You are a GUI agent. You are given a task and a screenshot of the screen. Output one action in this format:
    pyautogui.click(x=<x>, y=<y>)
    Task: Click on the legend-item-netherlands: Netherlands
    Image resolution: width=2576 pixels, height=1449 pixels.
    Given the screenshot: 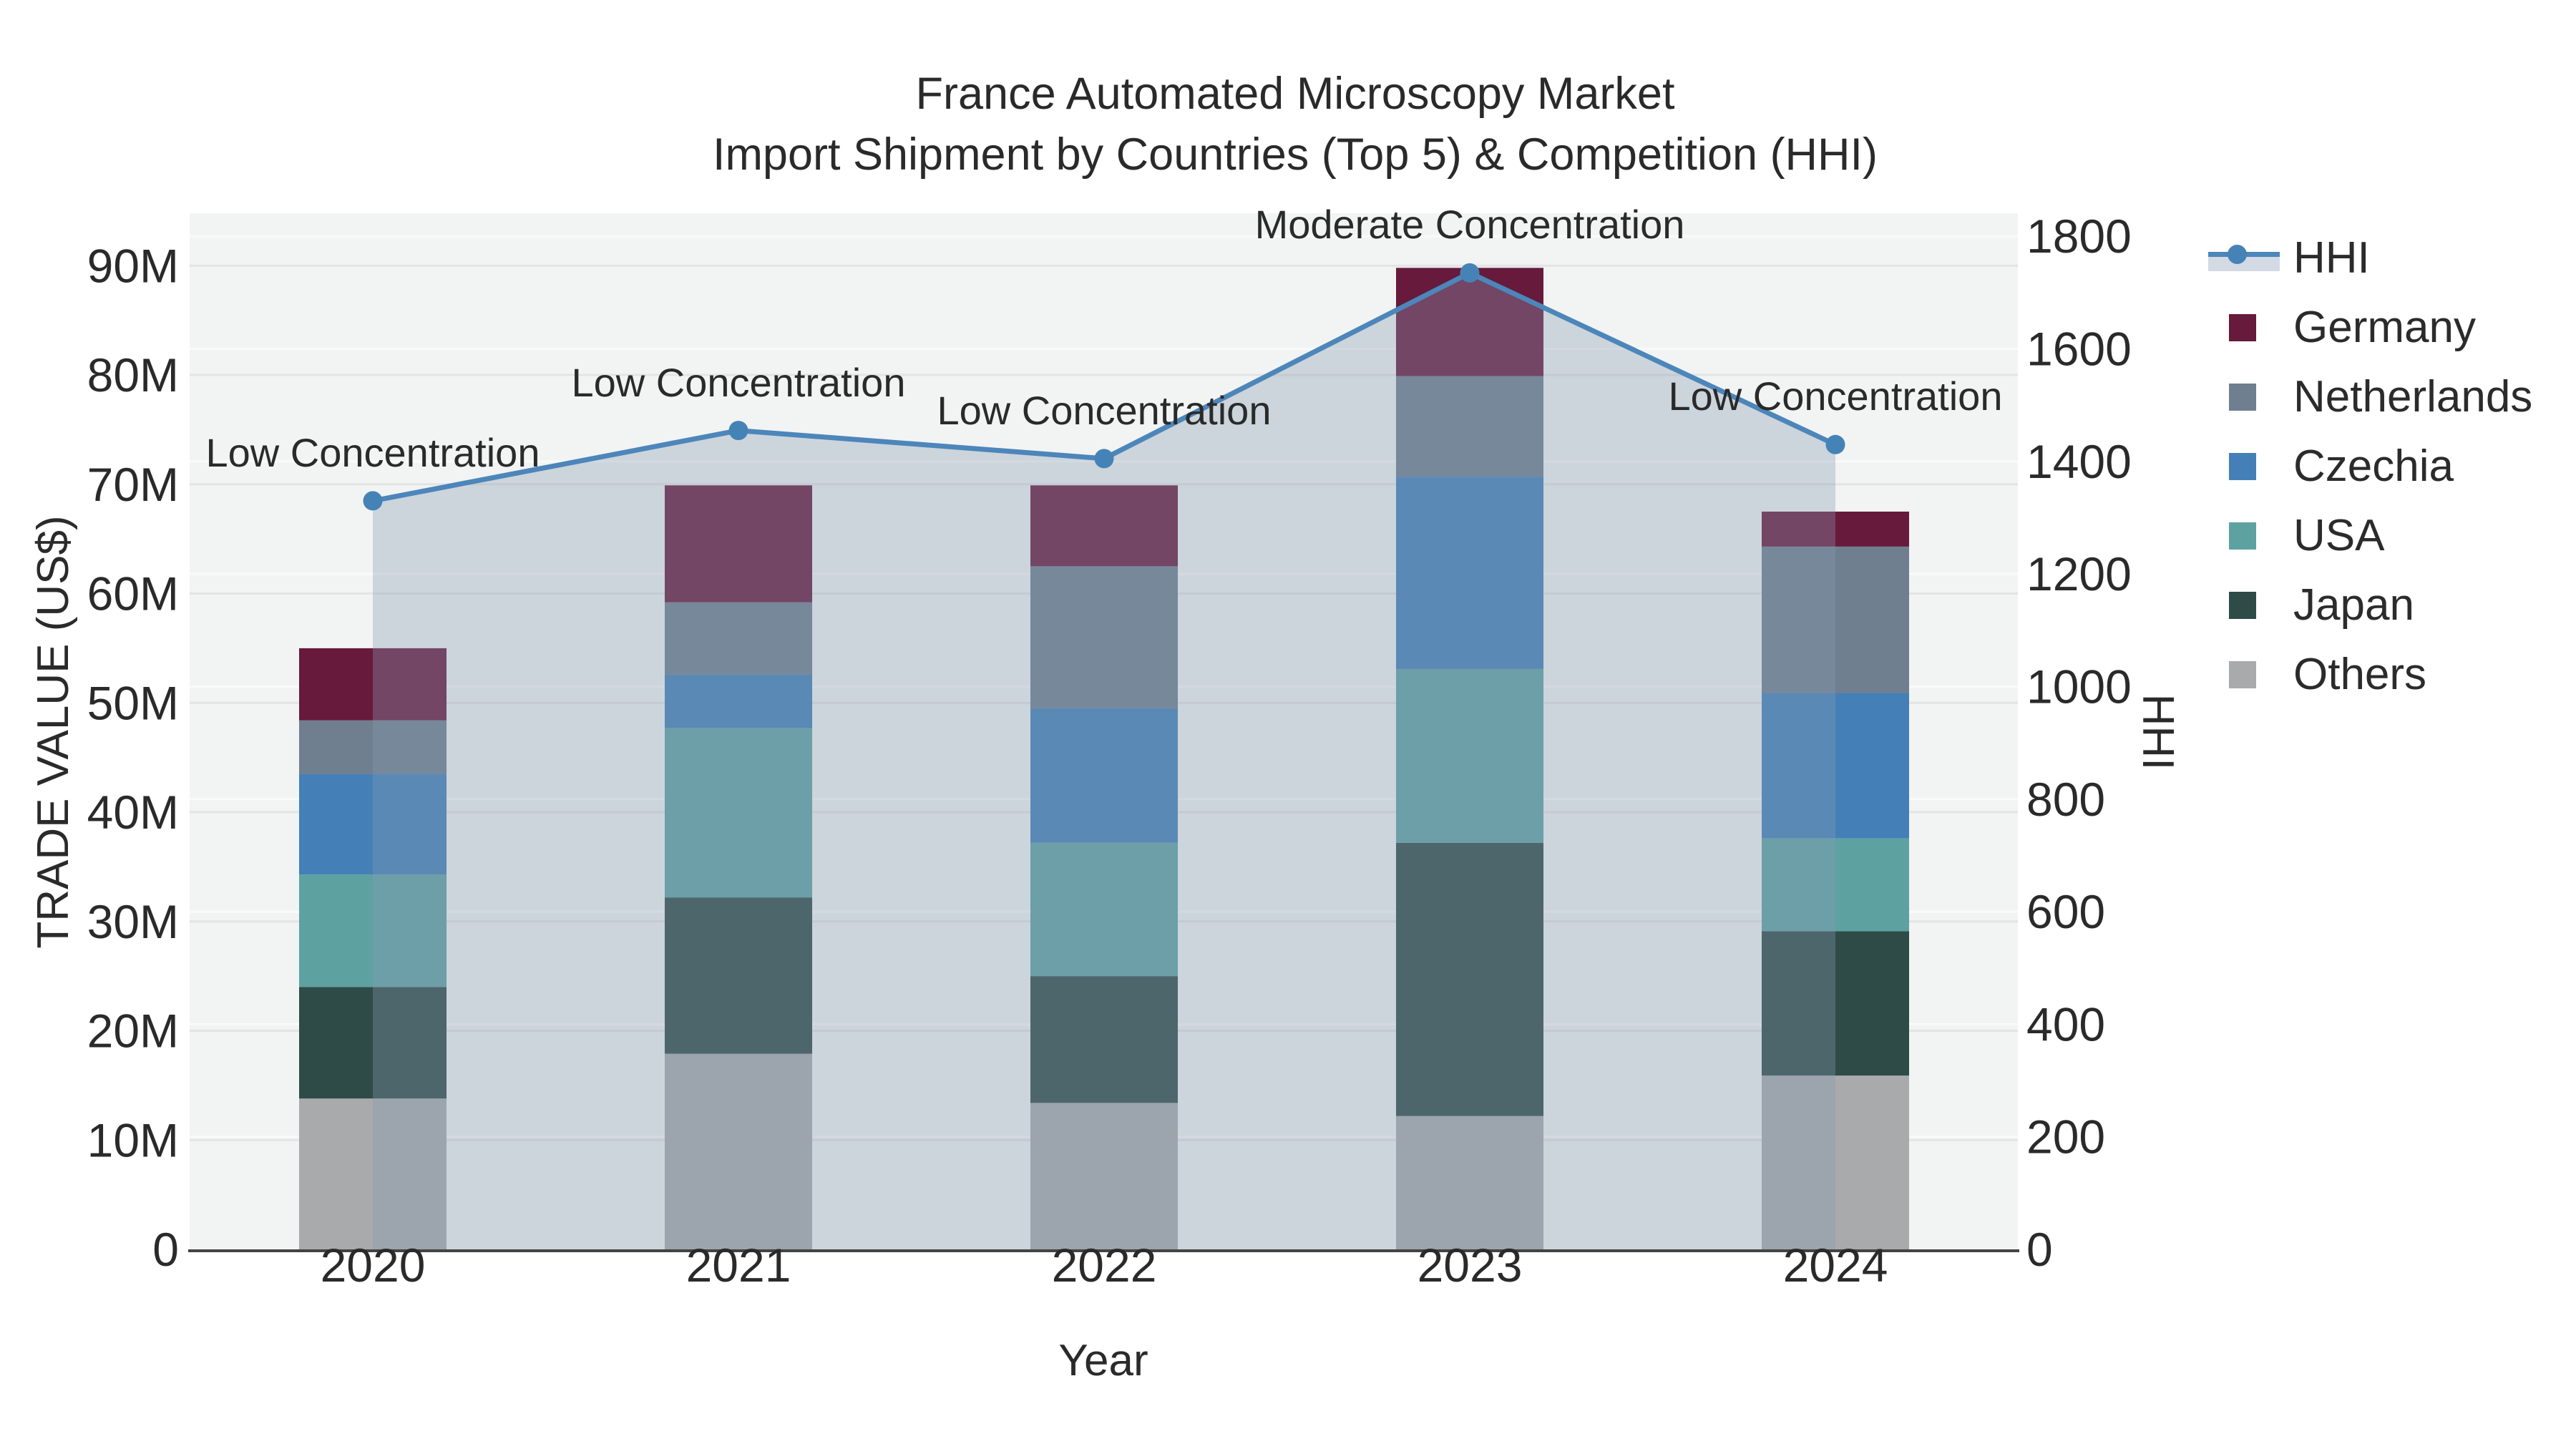 What is the action you would take?
    pyautogui.click(x=2370, y=396)
    